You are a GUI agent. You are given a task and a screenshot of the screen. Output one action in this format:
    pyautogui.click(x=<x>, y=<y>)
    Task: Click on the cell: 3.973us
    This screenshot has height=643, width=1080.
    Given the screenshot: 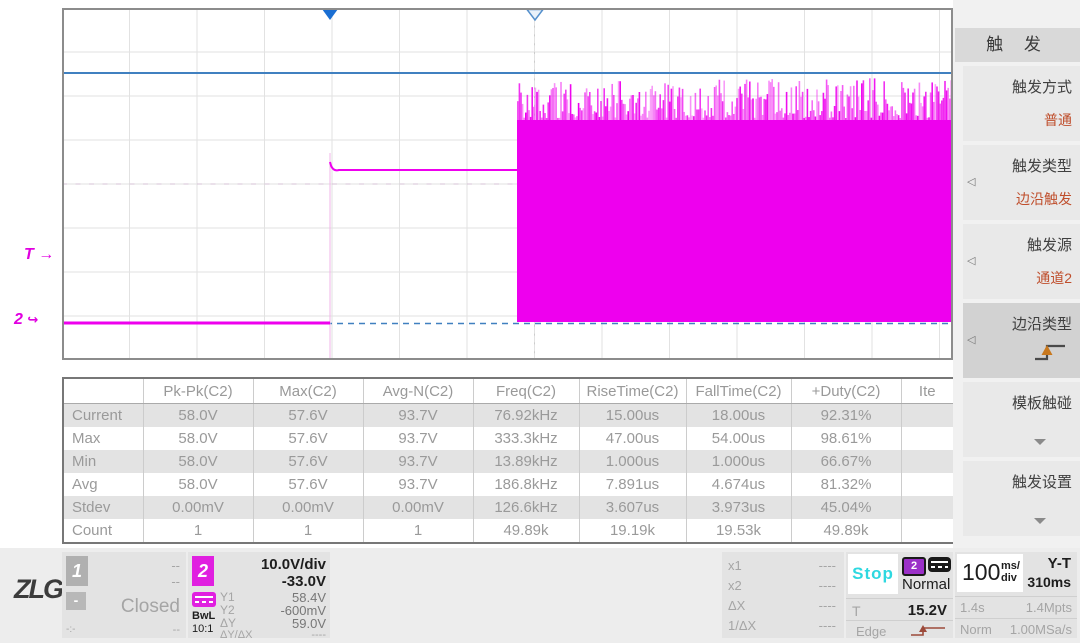 What is the action you would take?
    pyautogui.click(x=738, y=507)
    